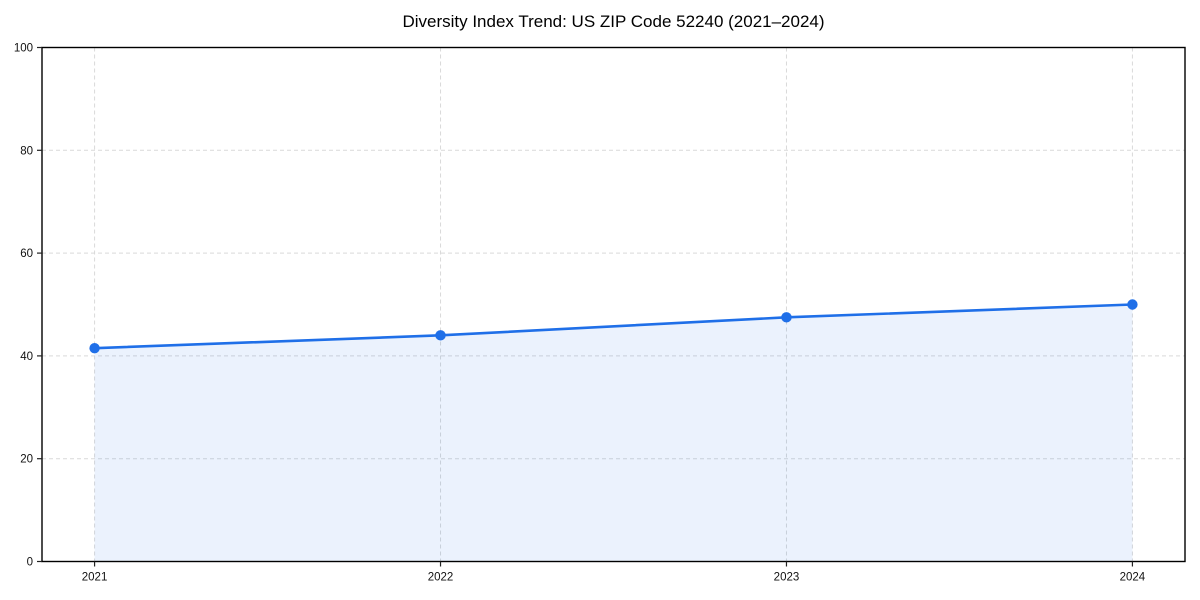 This screenshot has height=600, width=1200. Describe the element at coordinates (613, 326) in the screenshot. I see `trend-line` at that location.